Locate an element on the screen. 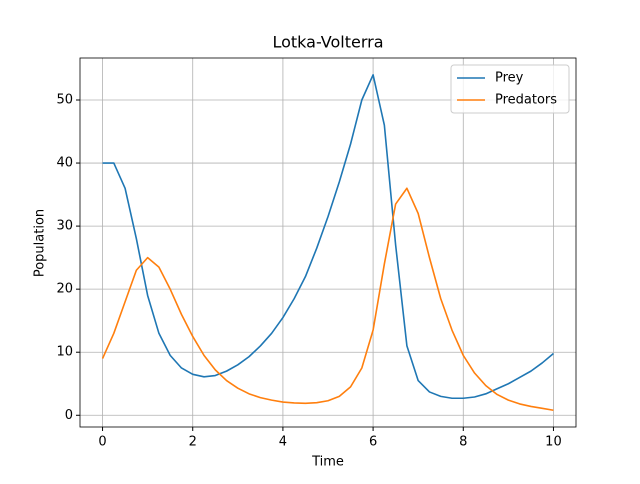 The image size is (640, 484). legend-box is located at coordinates (510, 89).